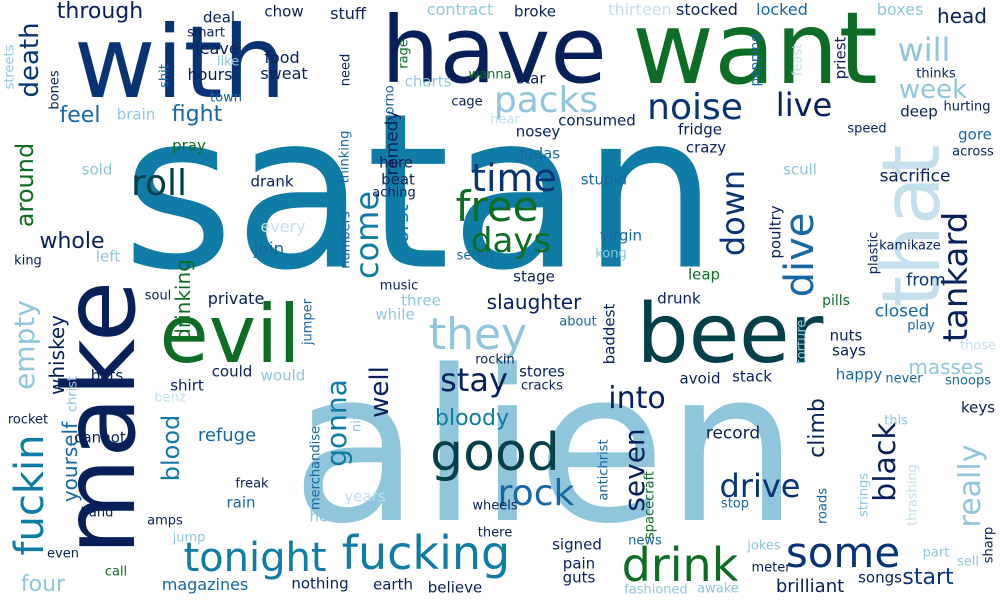 The image size is (1000, 600). I want to click on word-from: from, so click(926, 280).